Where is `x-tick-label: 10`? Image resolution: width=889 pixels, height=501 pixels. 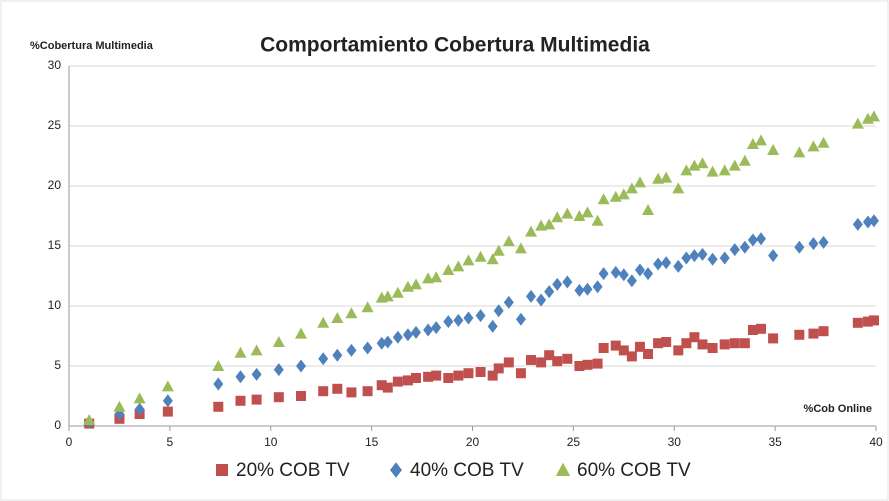
x-tick-label: 10 is located at coordinates (271, 442).